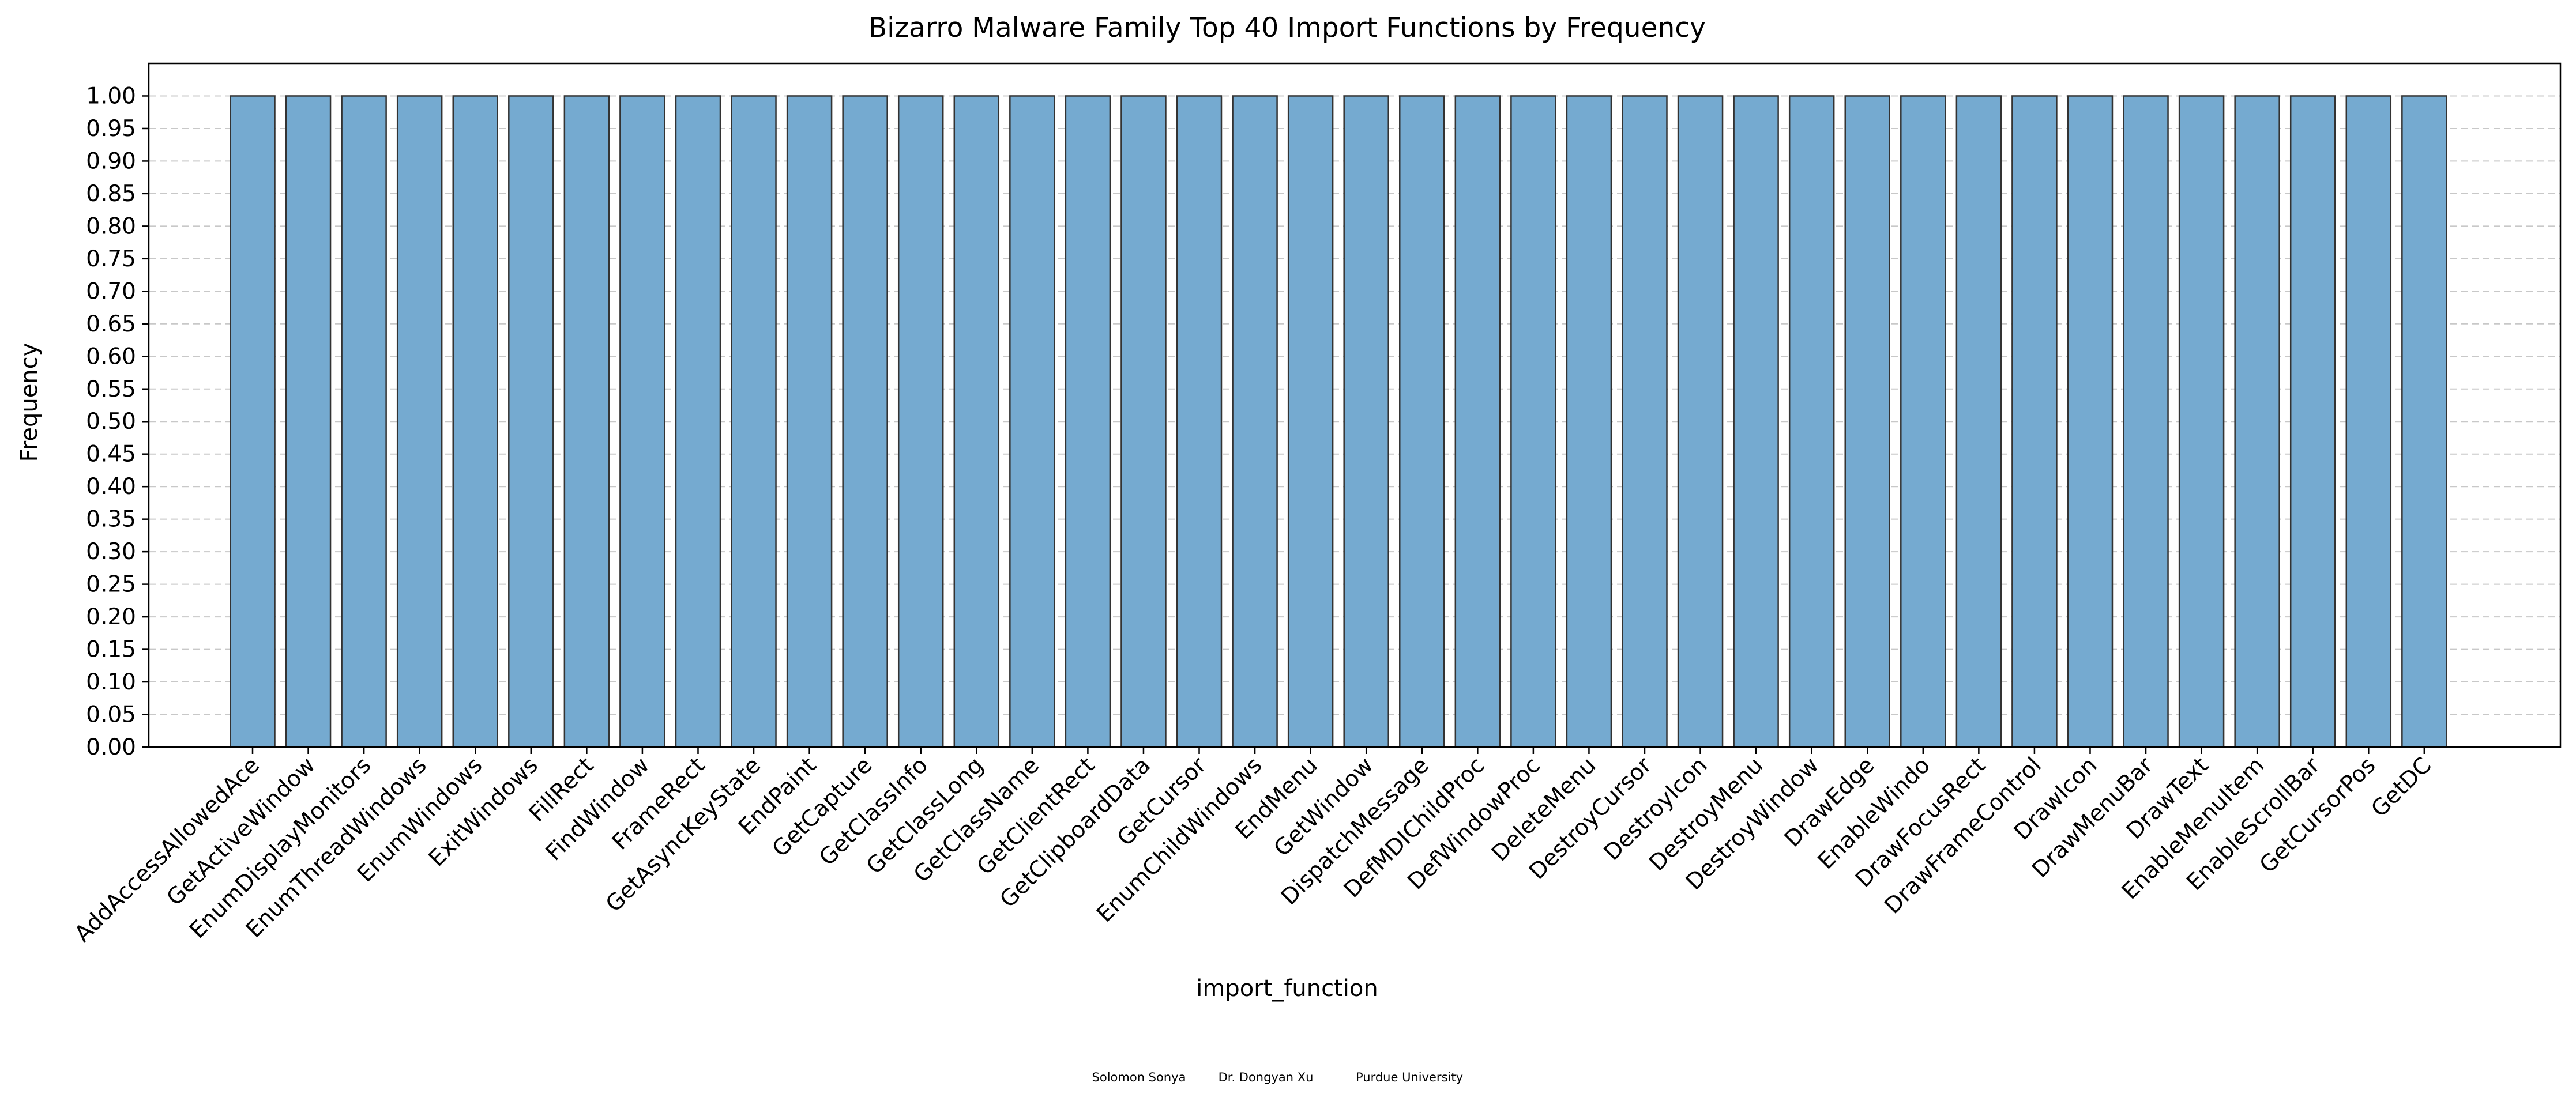 This screenshot has height=1105, width=2576. Describe the element at coordinates (1139, 1077) in the screenshot. I see `footer-author-1: Solomon Sonya` at that location.